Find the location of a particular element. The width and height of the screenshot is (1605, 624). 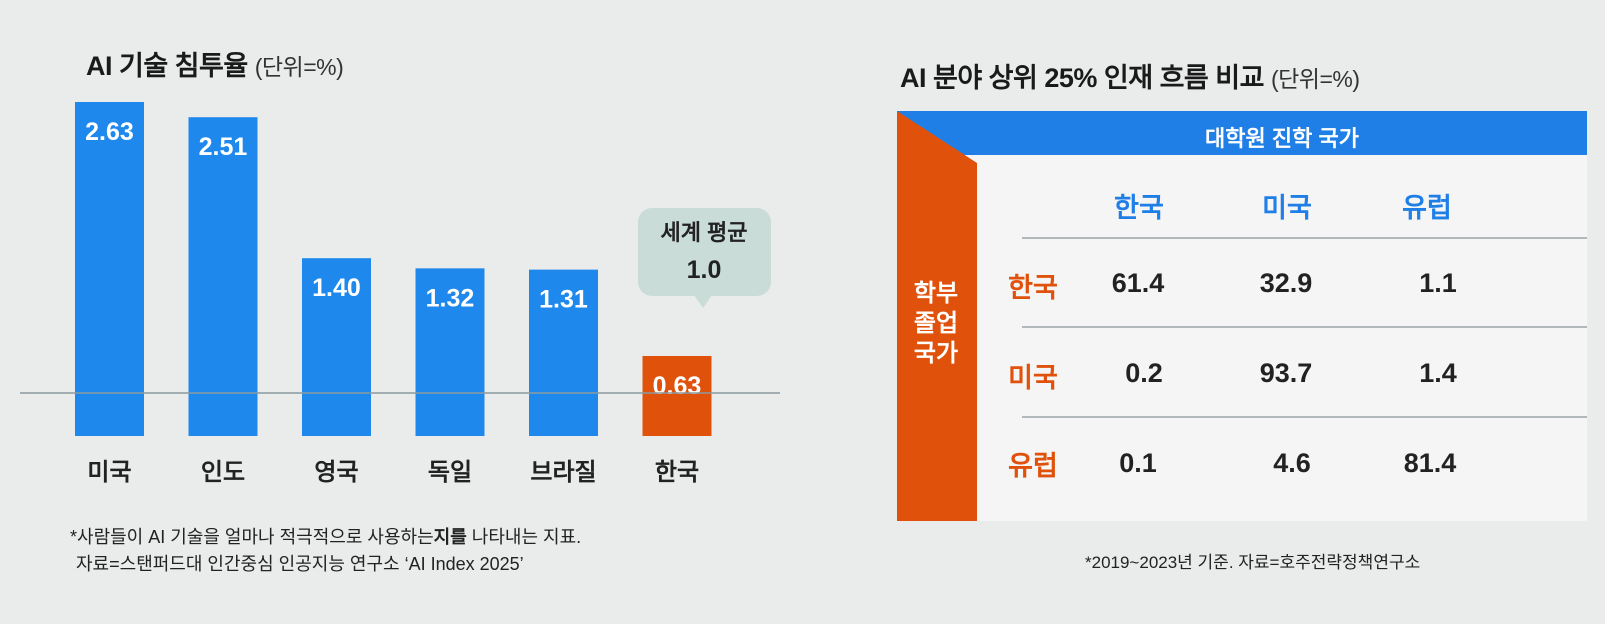

category-label: 미국 is located at coordinates (109, 472).